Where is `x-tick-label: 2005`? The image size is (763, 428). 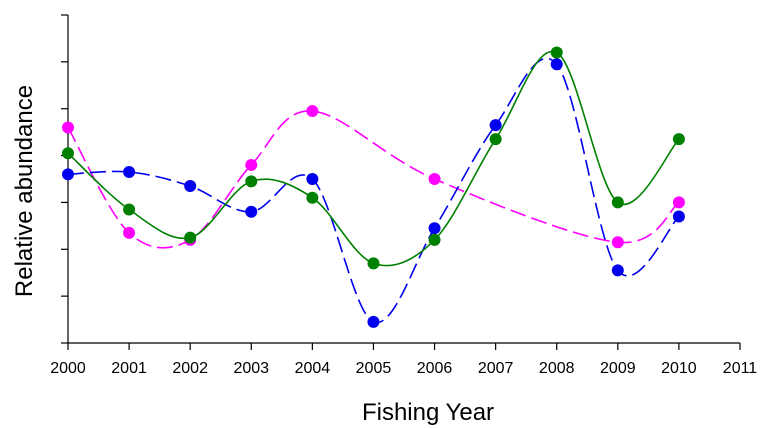
x-tick-label: 2005 is located at coordinates (374, 368).